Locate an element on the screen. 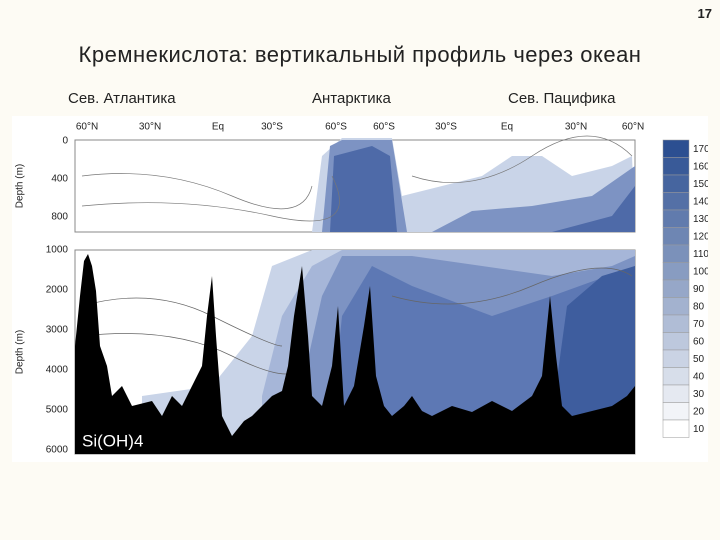 This screenshot has height=540, width=720. contour is located at coordinates (357, 178).